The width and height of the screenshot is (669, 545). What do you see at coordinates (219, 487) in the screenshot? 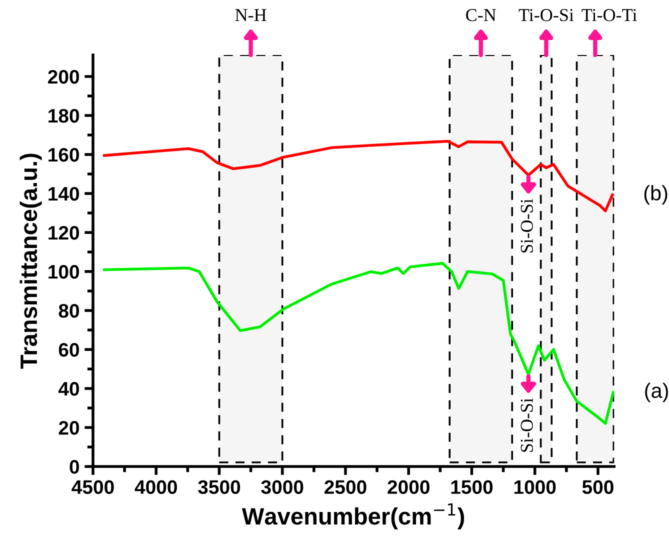
I see `x-tick-label: 3500` at bounding box center [219, 487].